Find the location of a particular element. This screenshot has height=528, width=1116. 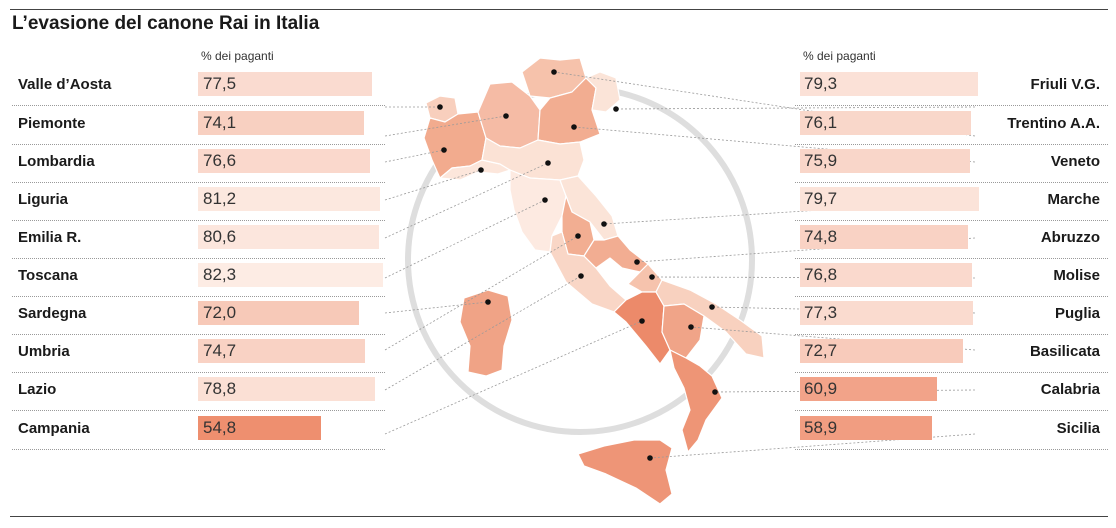

unit-label-left: % dei paganti is located at coordinates (237, 56).